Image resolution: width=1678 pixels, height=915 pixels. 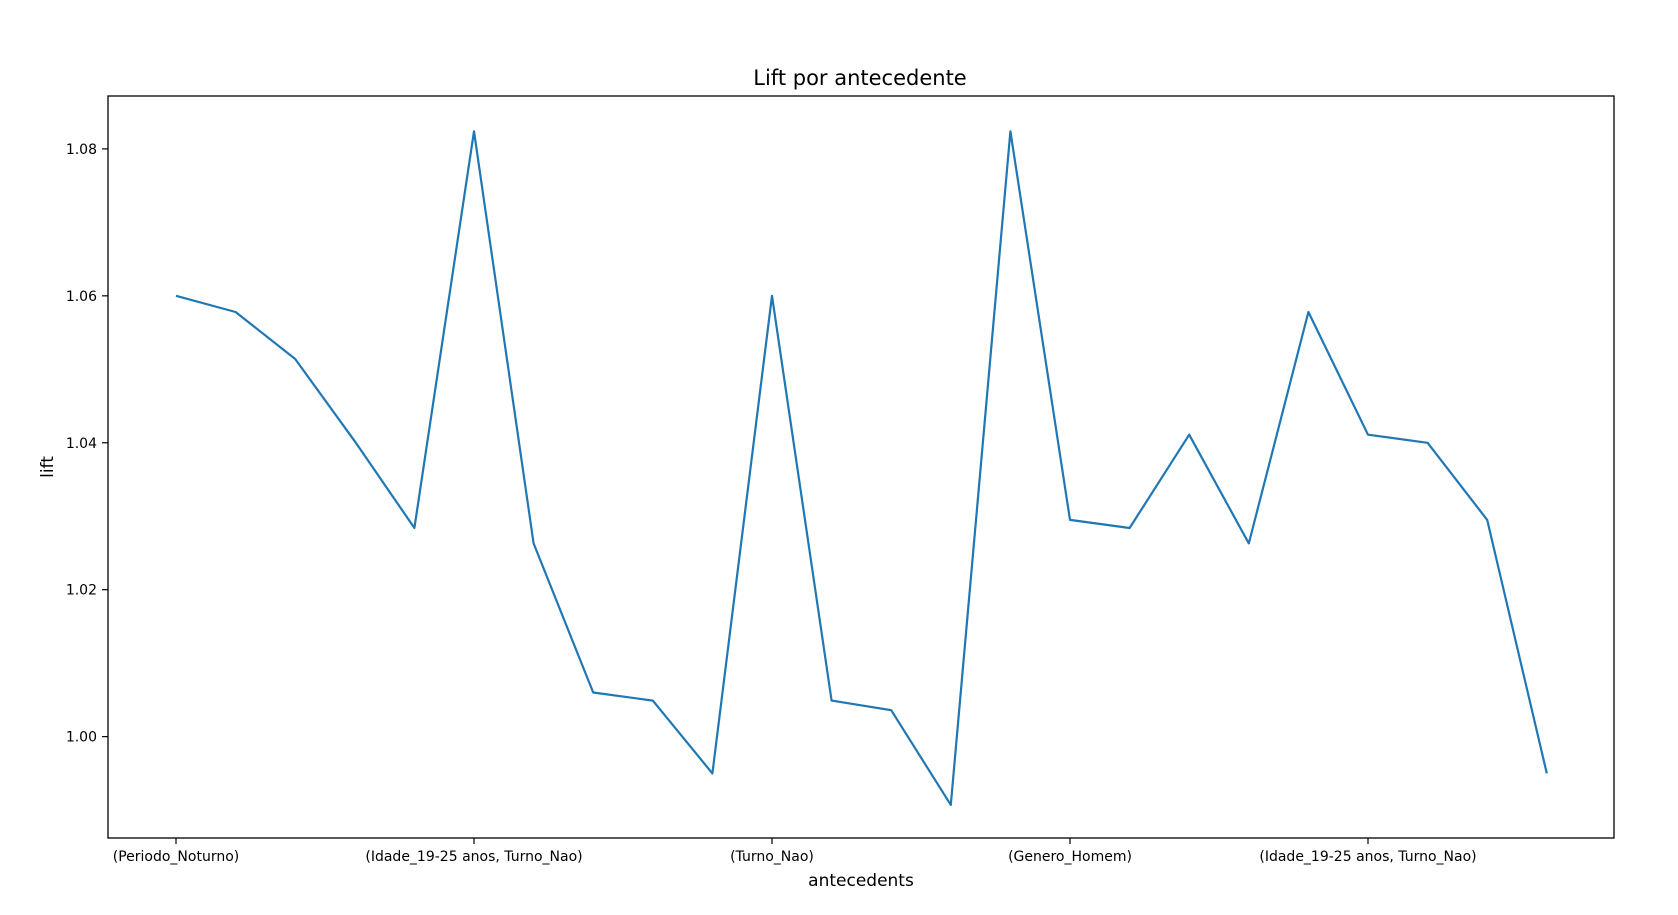 I want to click on x-tick-label: (Genero_Homem), so click(x=1070, y=857).